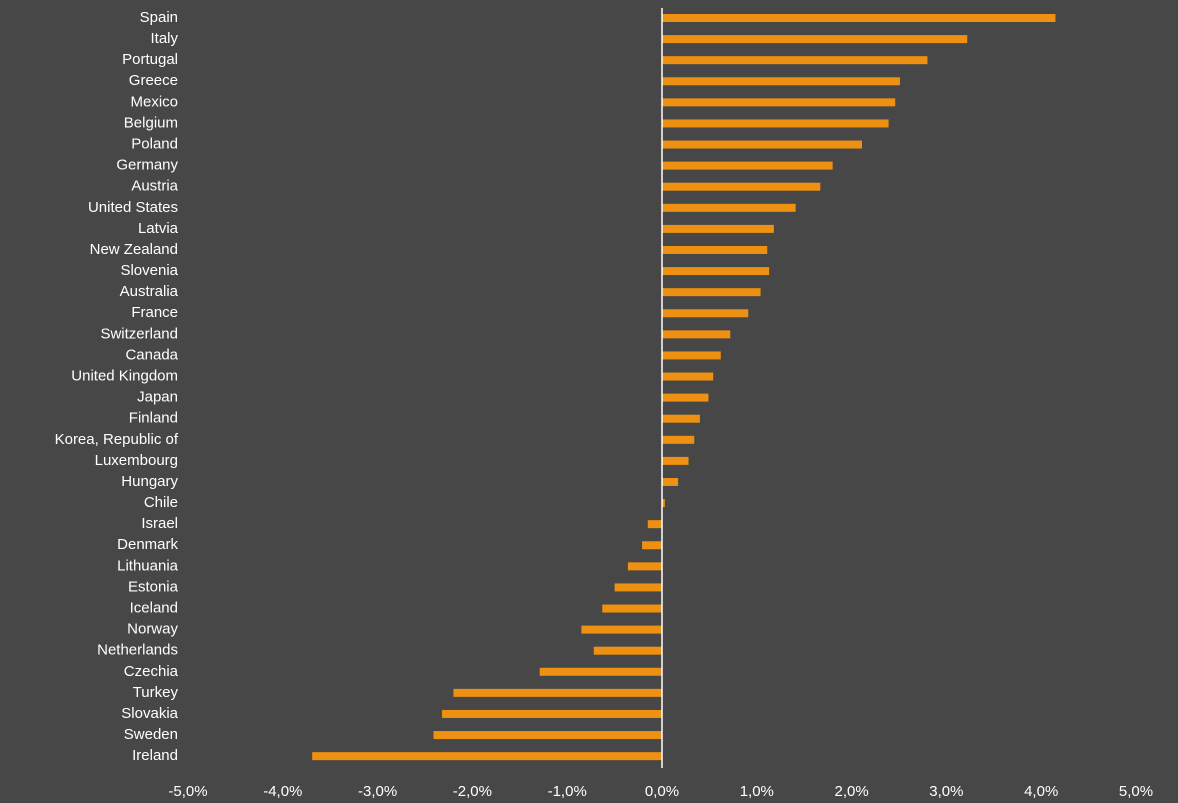  Describe the element at coordinates (124, 375) in the screenshot. I see `y-tick-label: United Kingdom` at that location.